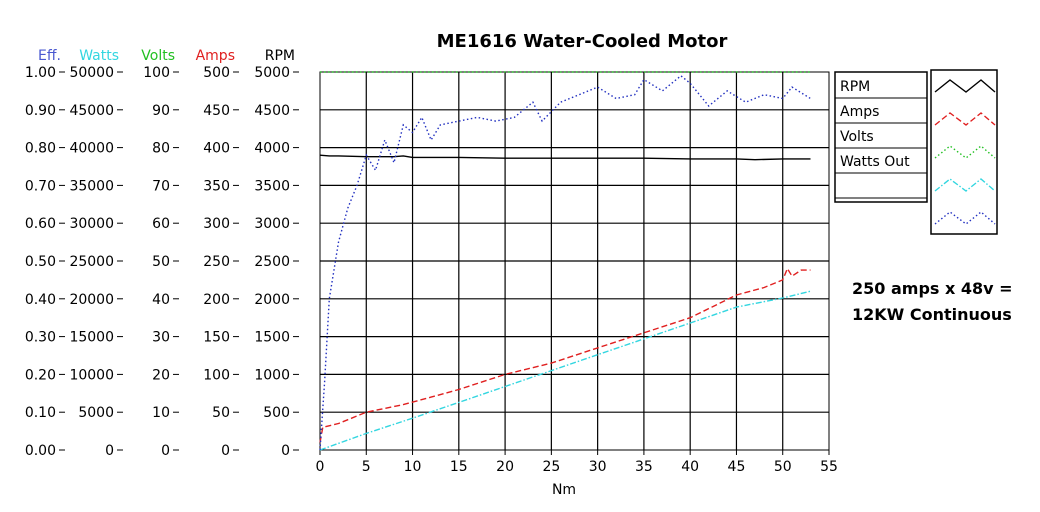  Describe the element at coordinates (881, 137) in the screenshot. I see `legend-label-box` at that location.